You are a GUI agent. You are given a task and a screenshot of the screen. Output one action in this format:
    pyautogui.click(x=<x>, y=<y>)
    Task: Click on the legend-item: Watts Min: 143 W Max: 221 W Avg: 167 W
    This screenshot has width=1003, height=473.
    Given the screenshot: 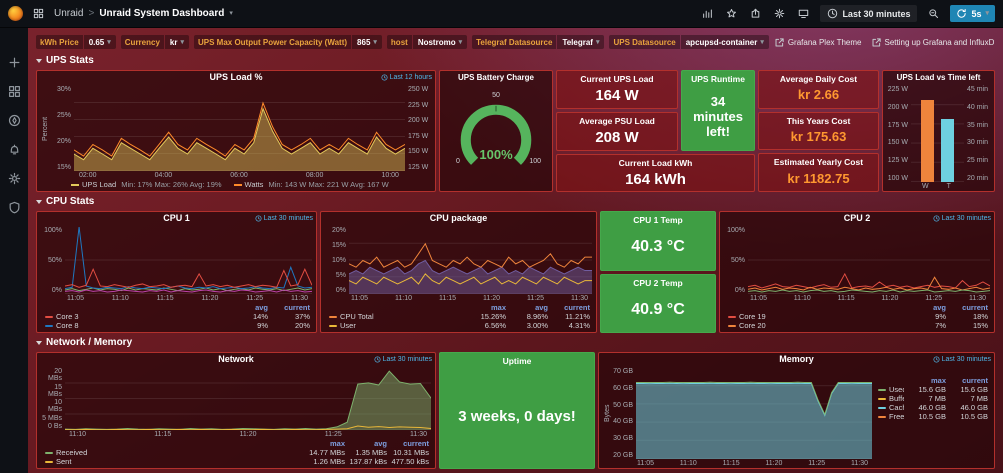 What is the action you would take?
    pyautogui.click(x=311, y=184)
    